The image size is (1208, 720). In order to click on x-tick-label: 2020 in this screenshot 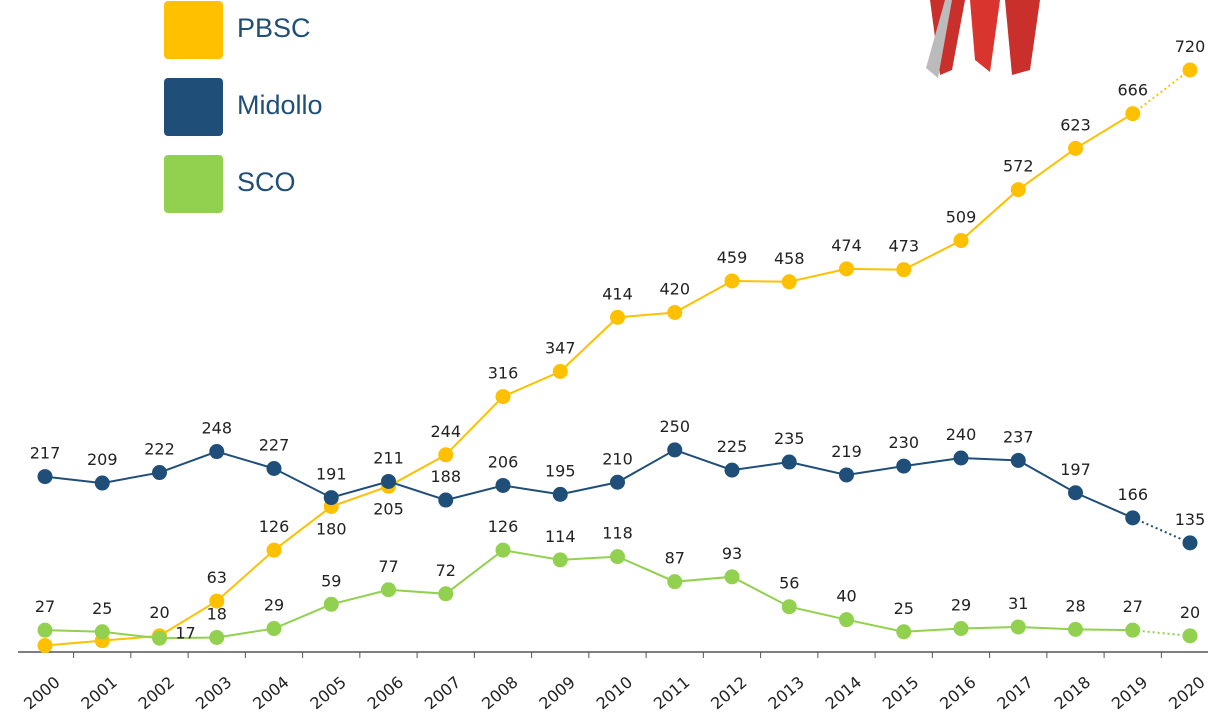, I will do `click(1186, 693)`.